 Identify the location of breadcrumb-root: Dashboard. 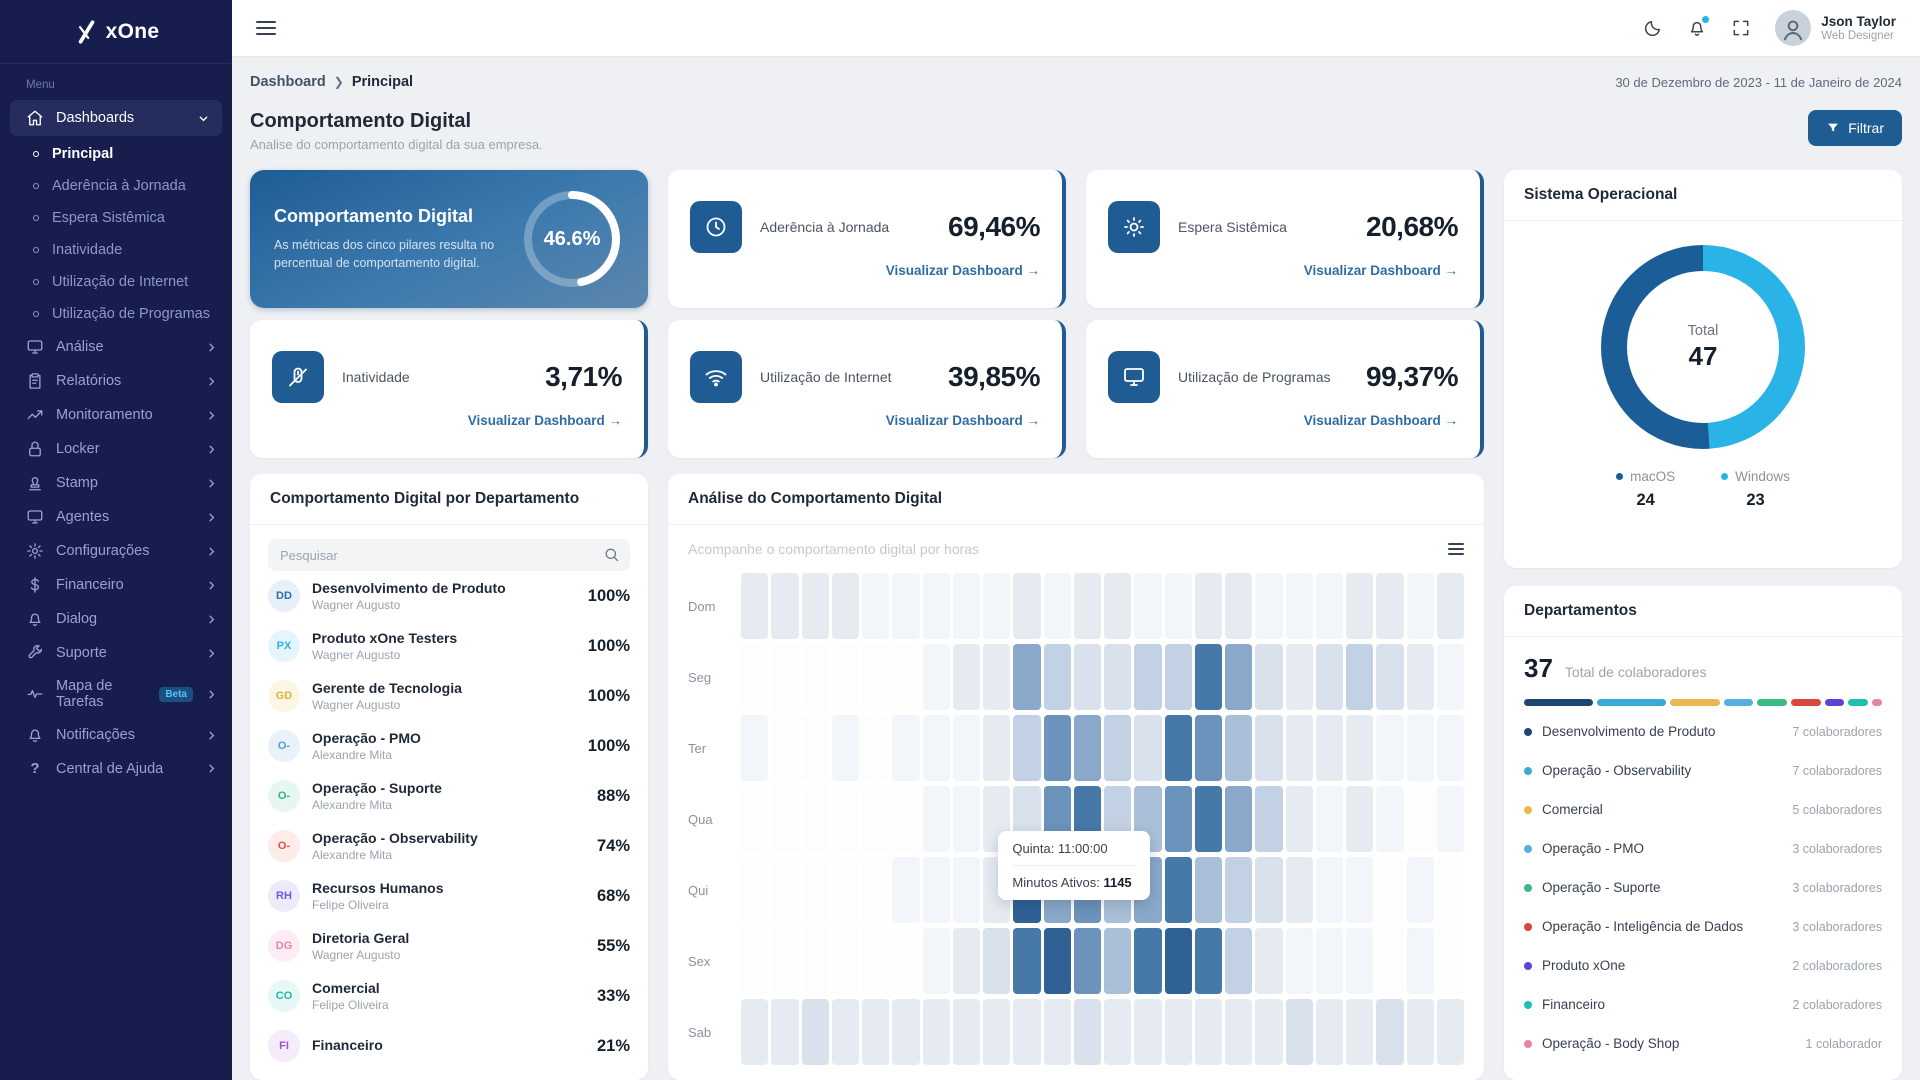
(288, 82).